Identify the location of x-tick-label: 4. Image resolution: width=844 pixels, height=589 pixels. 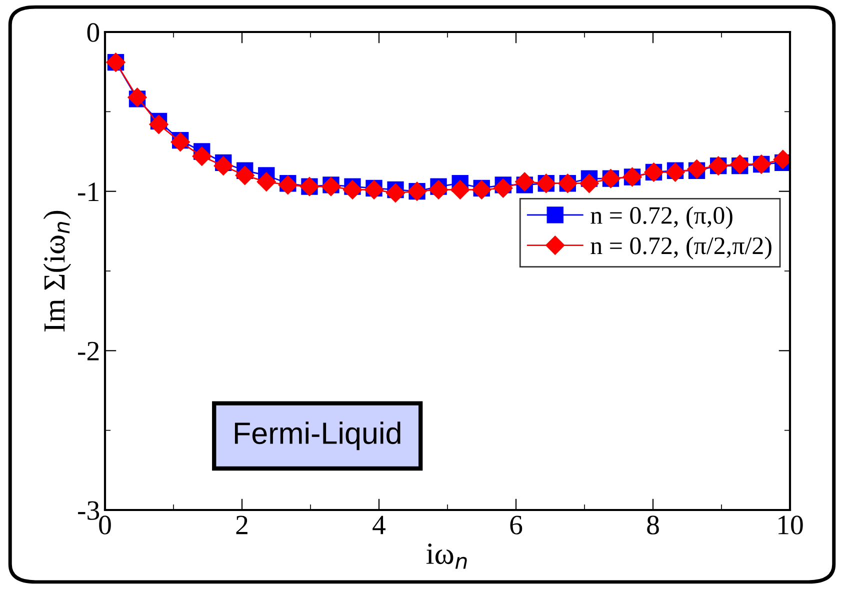
(379, 525).